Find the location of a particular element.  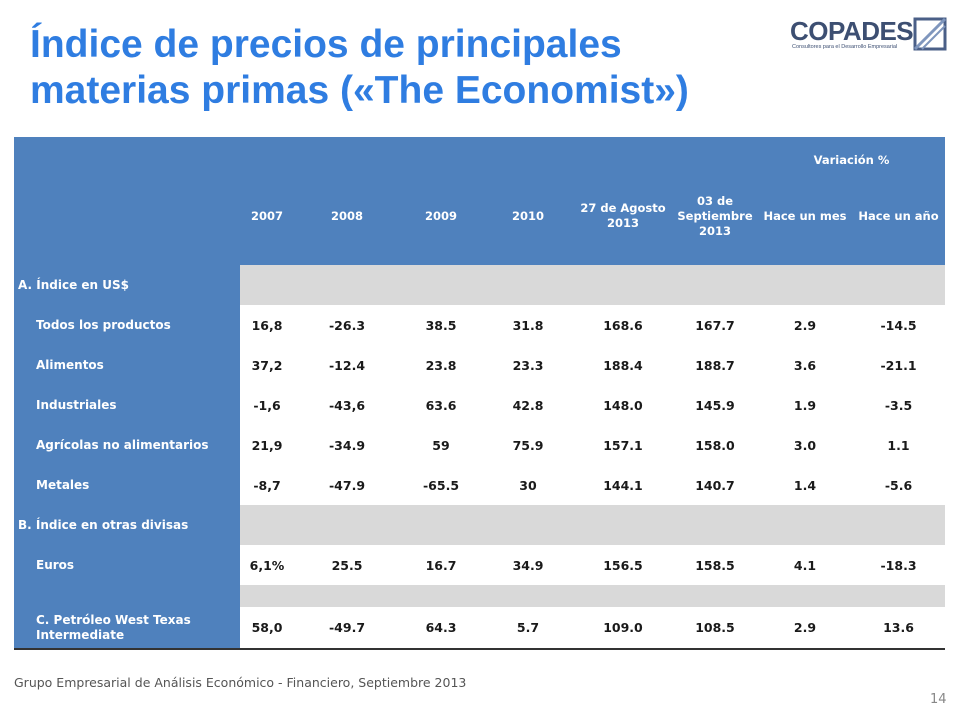

value-cell: -43,6 is located at coordinates (347, 405).